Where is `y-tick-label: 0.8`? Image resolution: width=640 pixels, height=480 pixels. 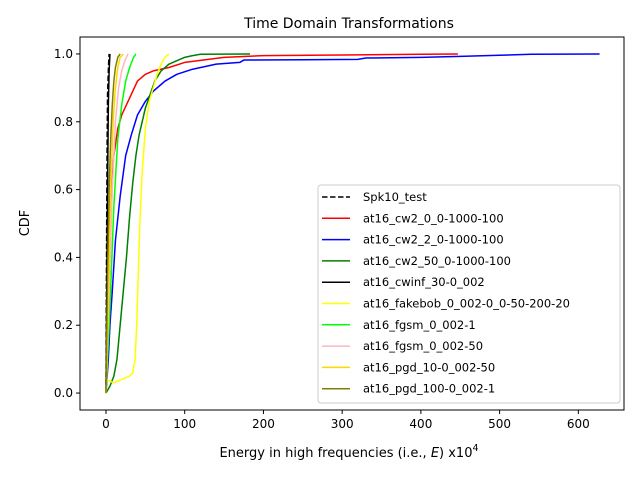
y-tick-label: 0.8 is located at coordinates (63, 122).